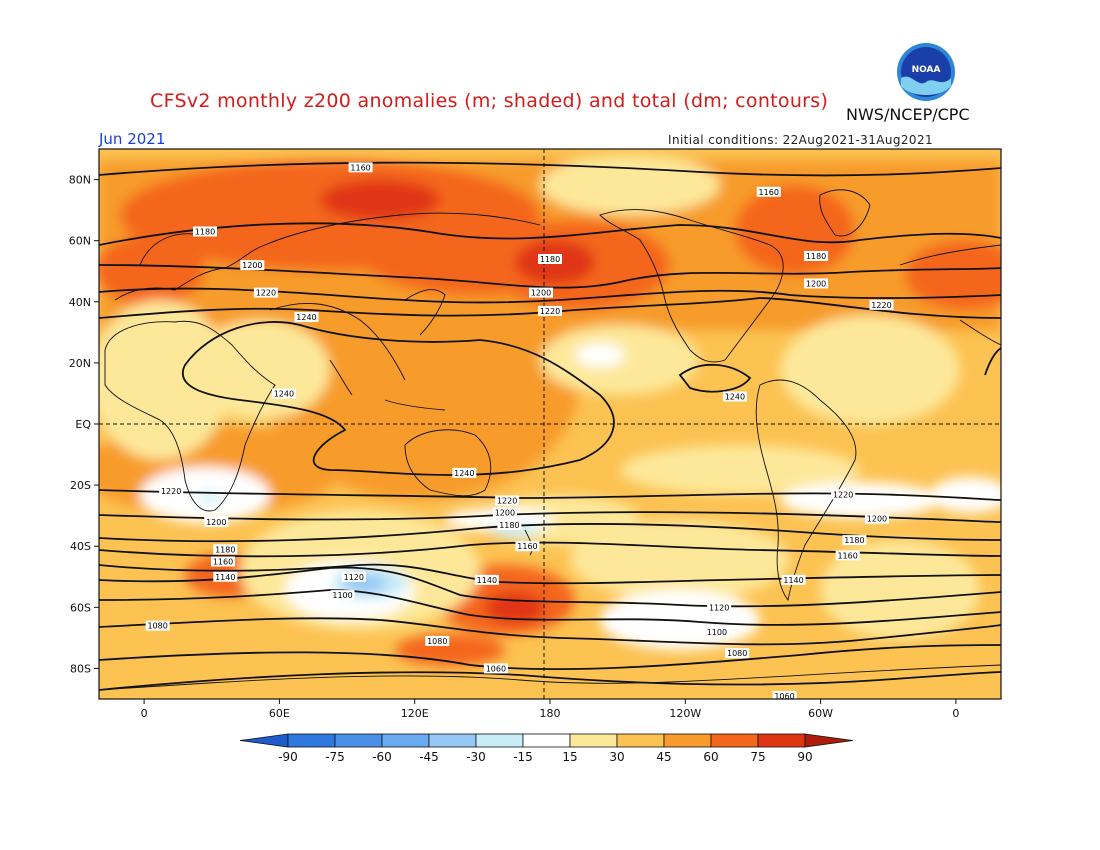  Describe the element at coordinates (382, 757) in the screenshot. I see `colorbar-label: -60` at that location.